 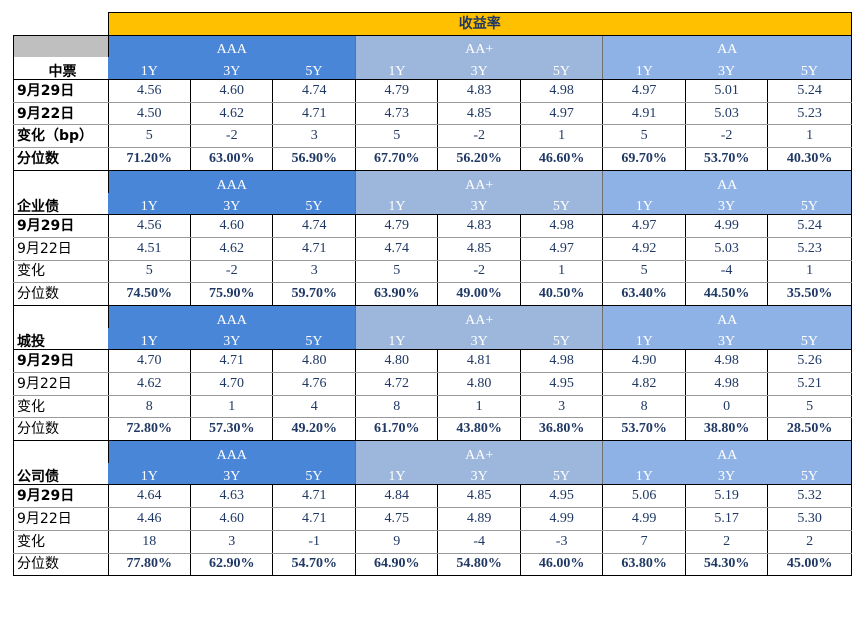 What do you see at coordinates (809, 294) in the screenshot?
I see `value-cell: 35.50%` at bounding box center [809, 294].